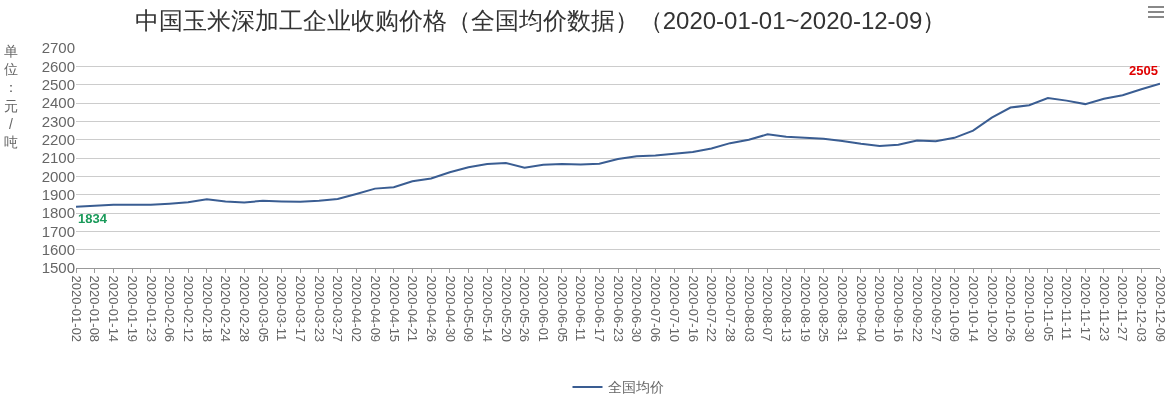 This screenshot has height=415, width=1175. What do you see at coordinates (11, 96) in the screenshot?
I see `y-axis-title: 单位：元/吨` at bounding box center [11, 96].